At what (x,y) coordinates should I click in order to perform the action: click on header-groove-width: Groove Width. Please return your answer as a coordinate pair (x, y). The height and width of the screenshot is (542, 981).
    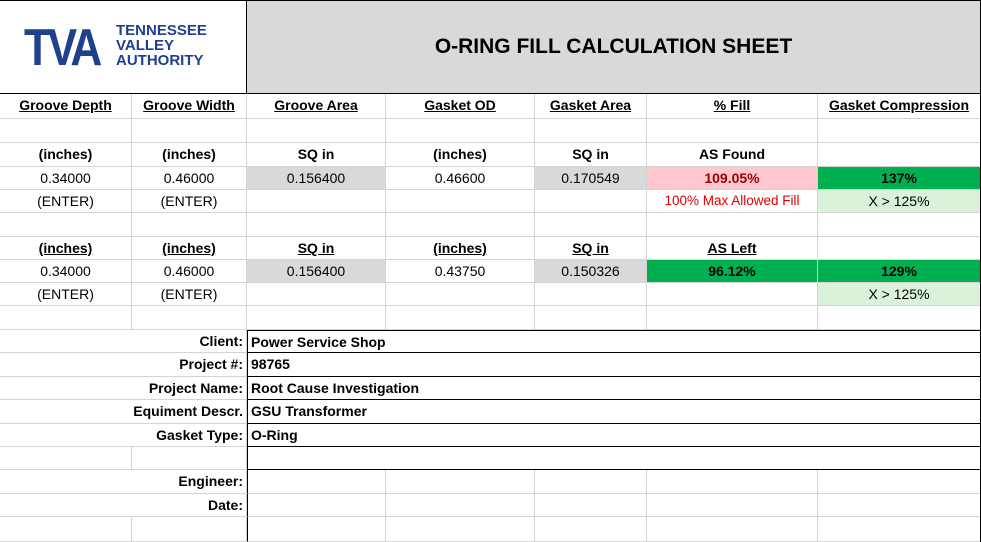
    Looking at the image, I should click on (189, 106).